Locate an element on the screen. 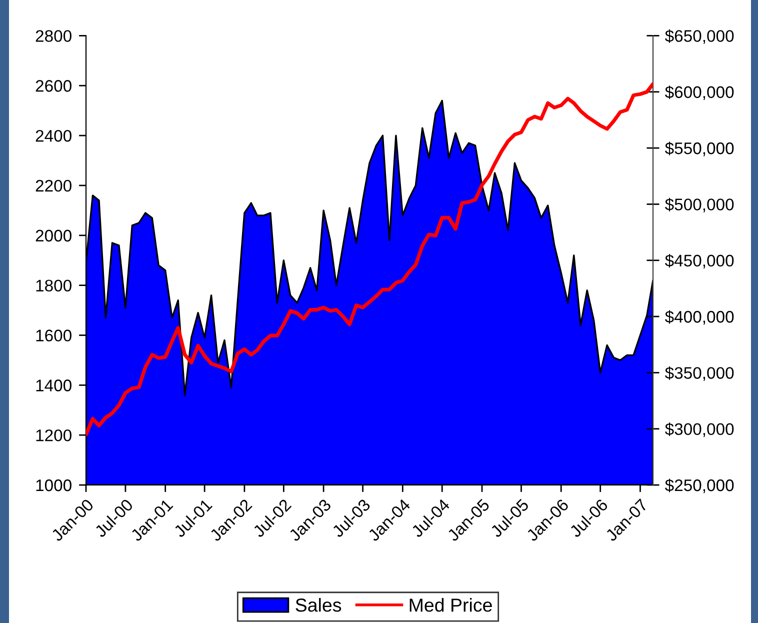  y-tick-label: 1400 is located at coordinates (54, 386).